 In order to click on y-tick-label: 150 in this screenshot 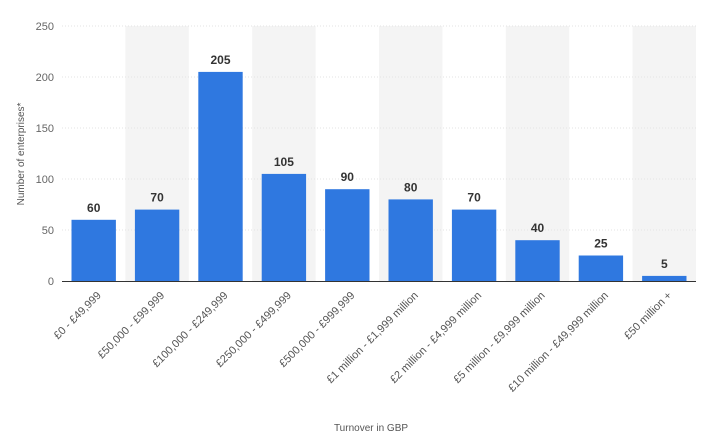, I will do `click(45, 129)`.